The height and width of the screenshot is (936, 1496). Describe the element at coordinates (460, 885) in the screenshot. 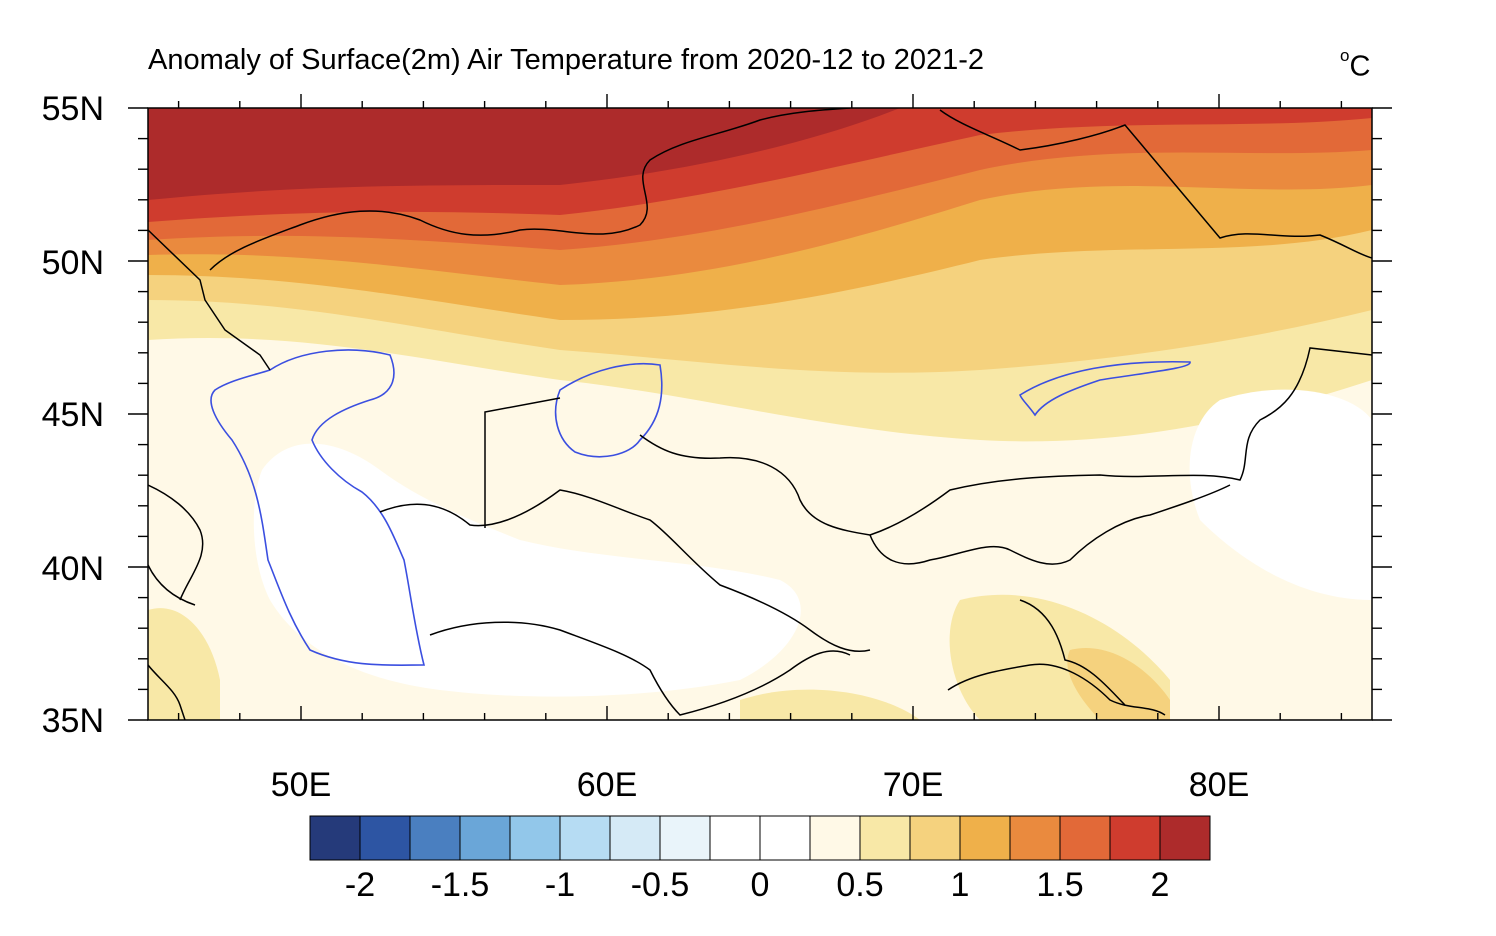

I see `colorbar-tick-label: -1.5` at that location.